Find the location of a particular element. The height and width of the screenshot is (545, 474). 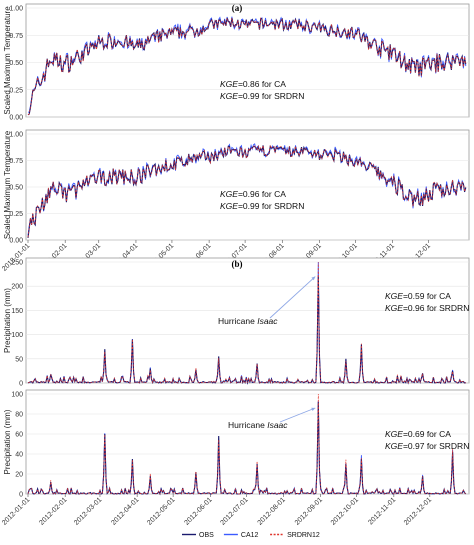

x-tick-label: 2012-03-01 is located at coordinates (88, 511).